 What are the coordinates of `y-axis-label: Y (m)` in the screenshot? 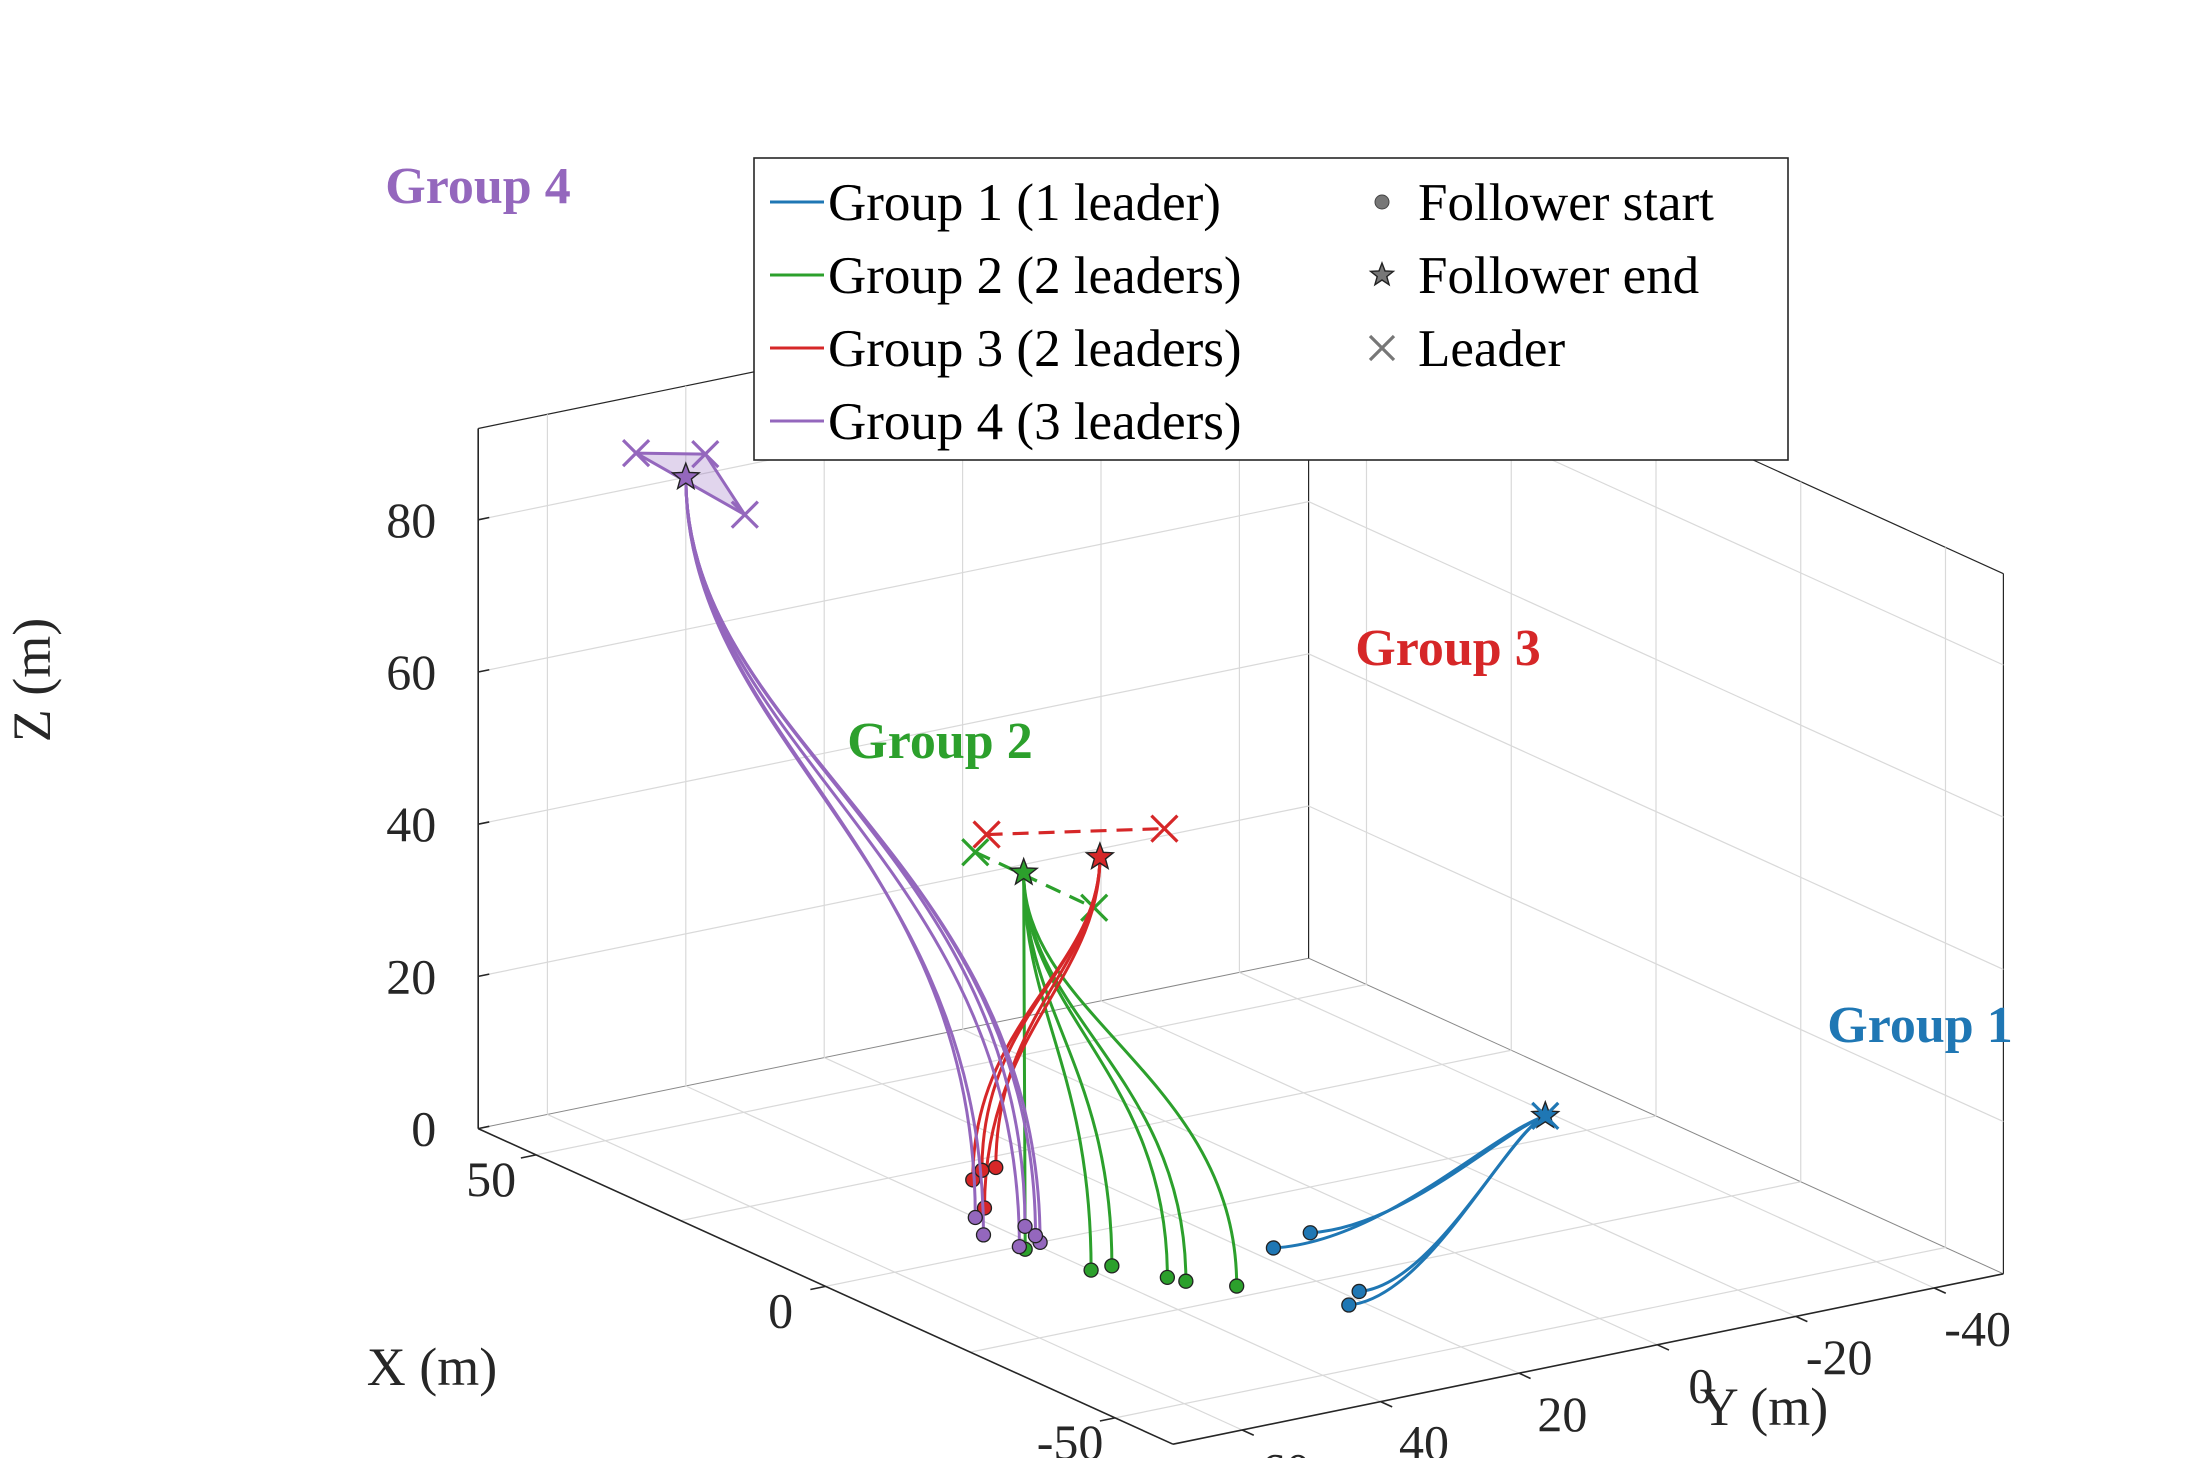 It's located at (1764, 1407).